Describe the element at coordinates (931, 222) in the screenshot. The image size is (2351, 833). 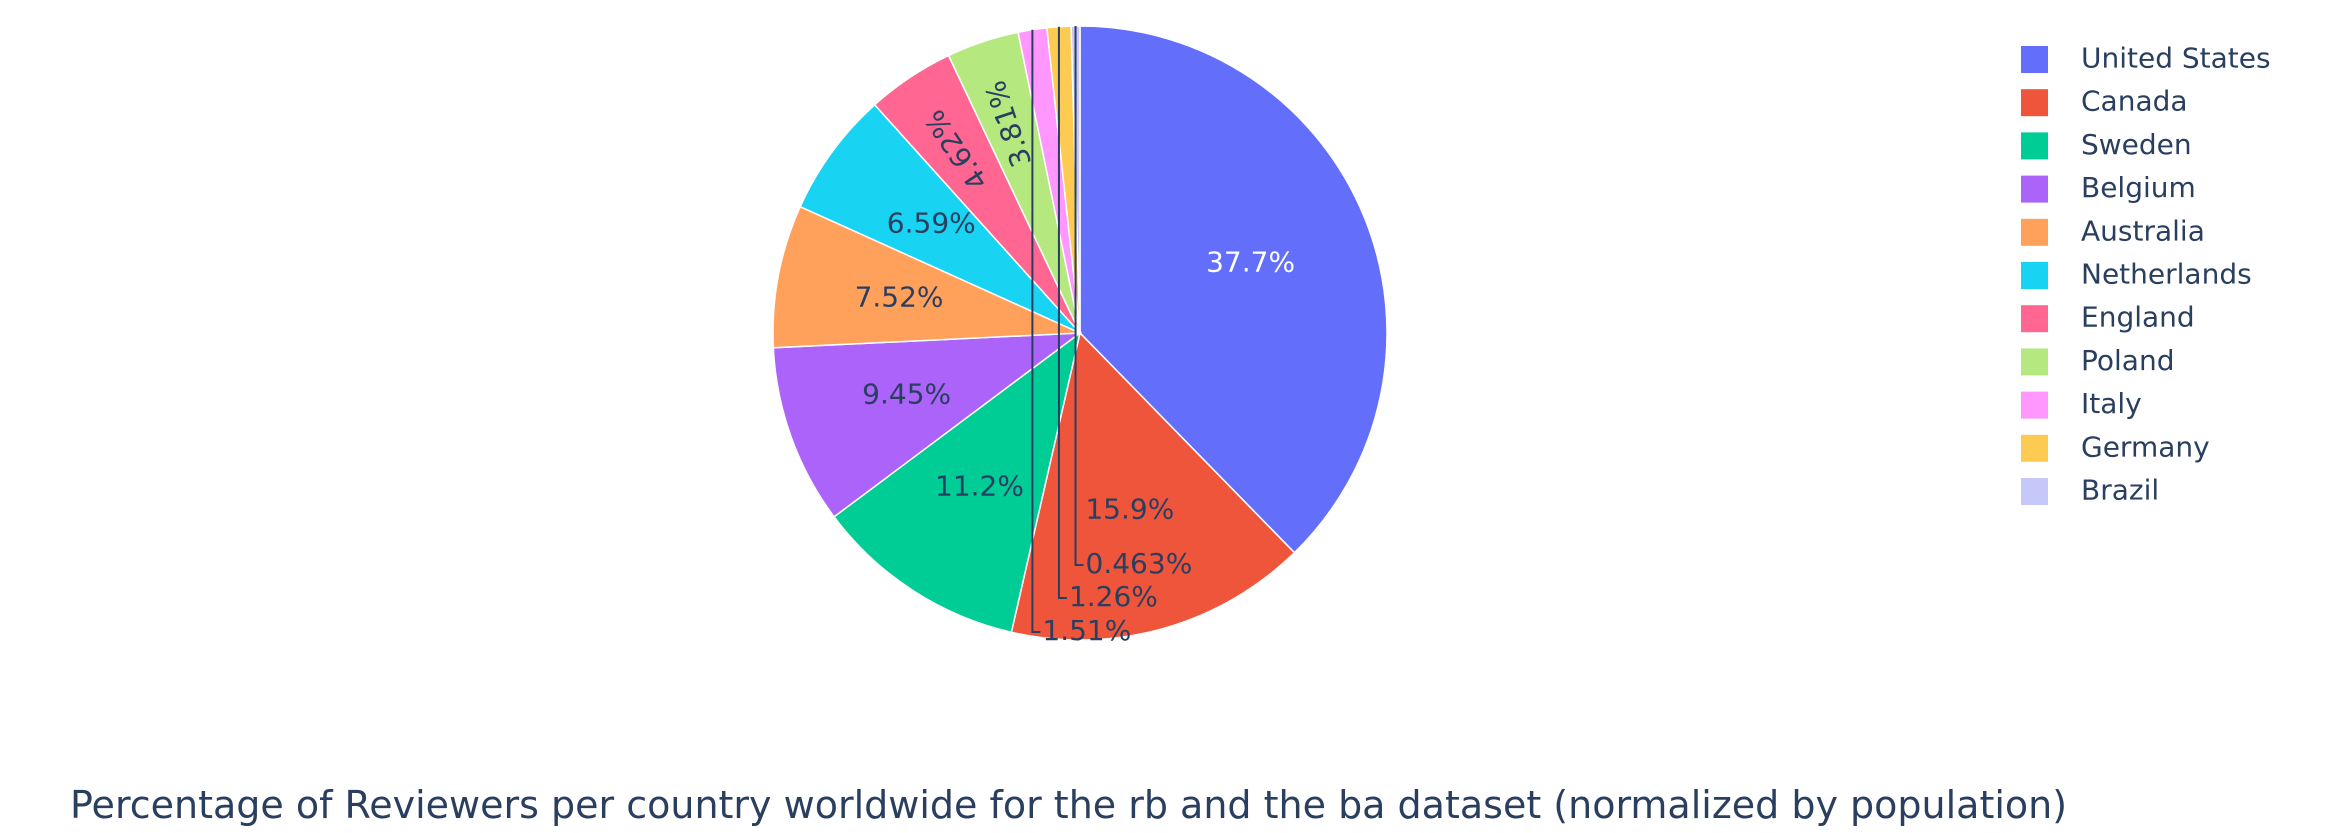
I see `pie-label-netherlands: 6.59%` at that location.